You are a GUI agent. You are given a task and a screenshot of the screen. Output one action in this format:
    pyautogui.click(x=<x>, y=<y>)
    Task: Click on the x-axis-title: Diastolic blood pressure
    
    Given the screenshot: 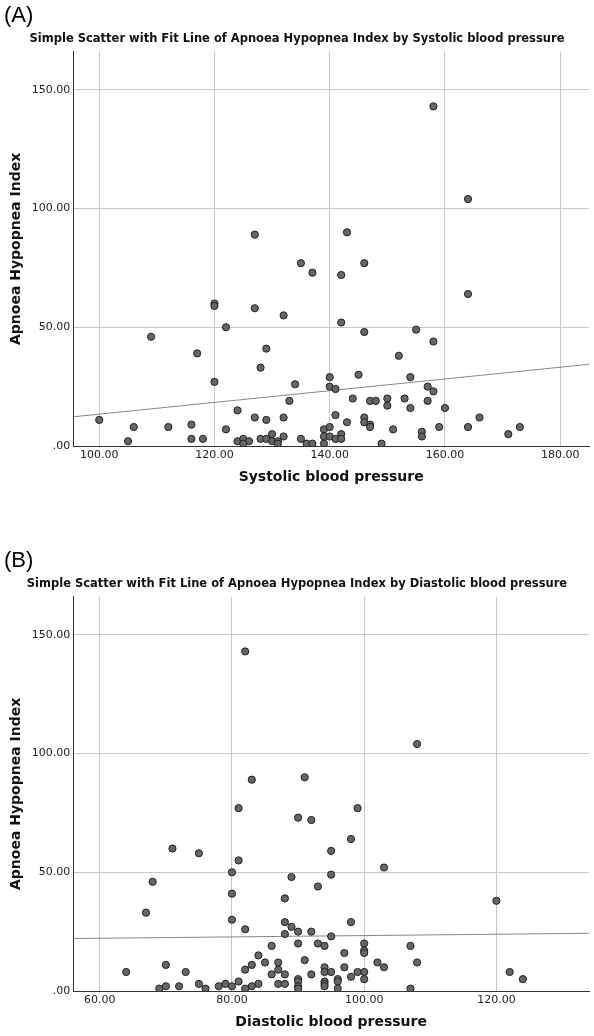 What is the action you would take?
    pyautogui.click(x=331, y=1021)
    